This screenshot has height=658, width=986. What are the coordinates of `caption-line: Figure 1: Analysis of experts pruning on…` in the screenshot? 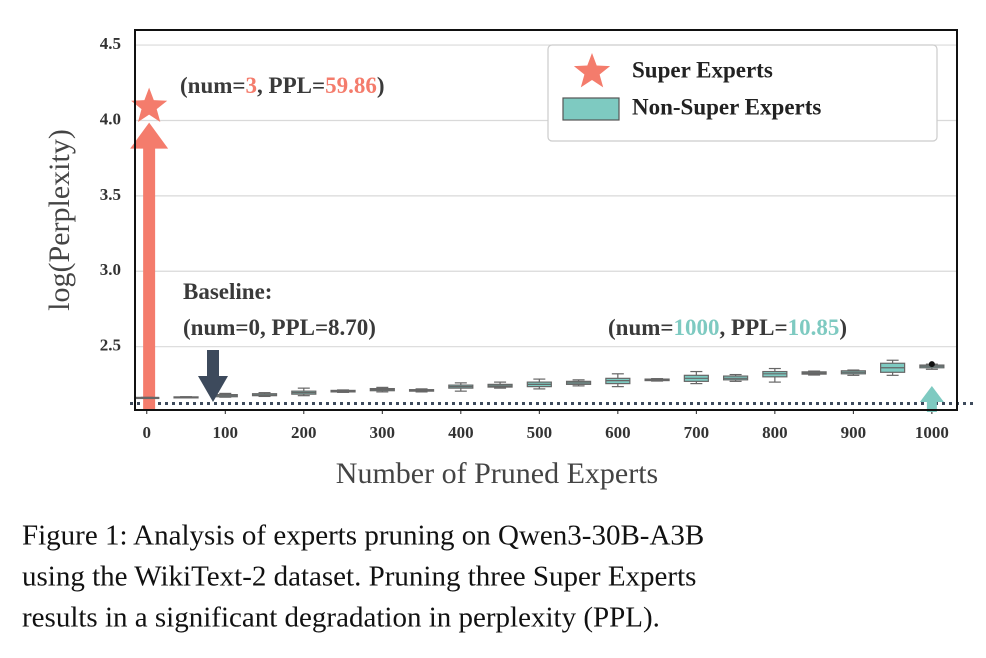 It's located at (363, 536).